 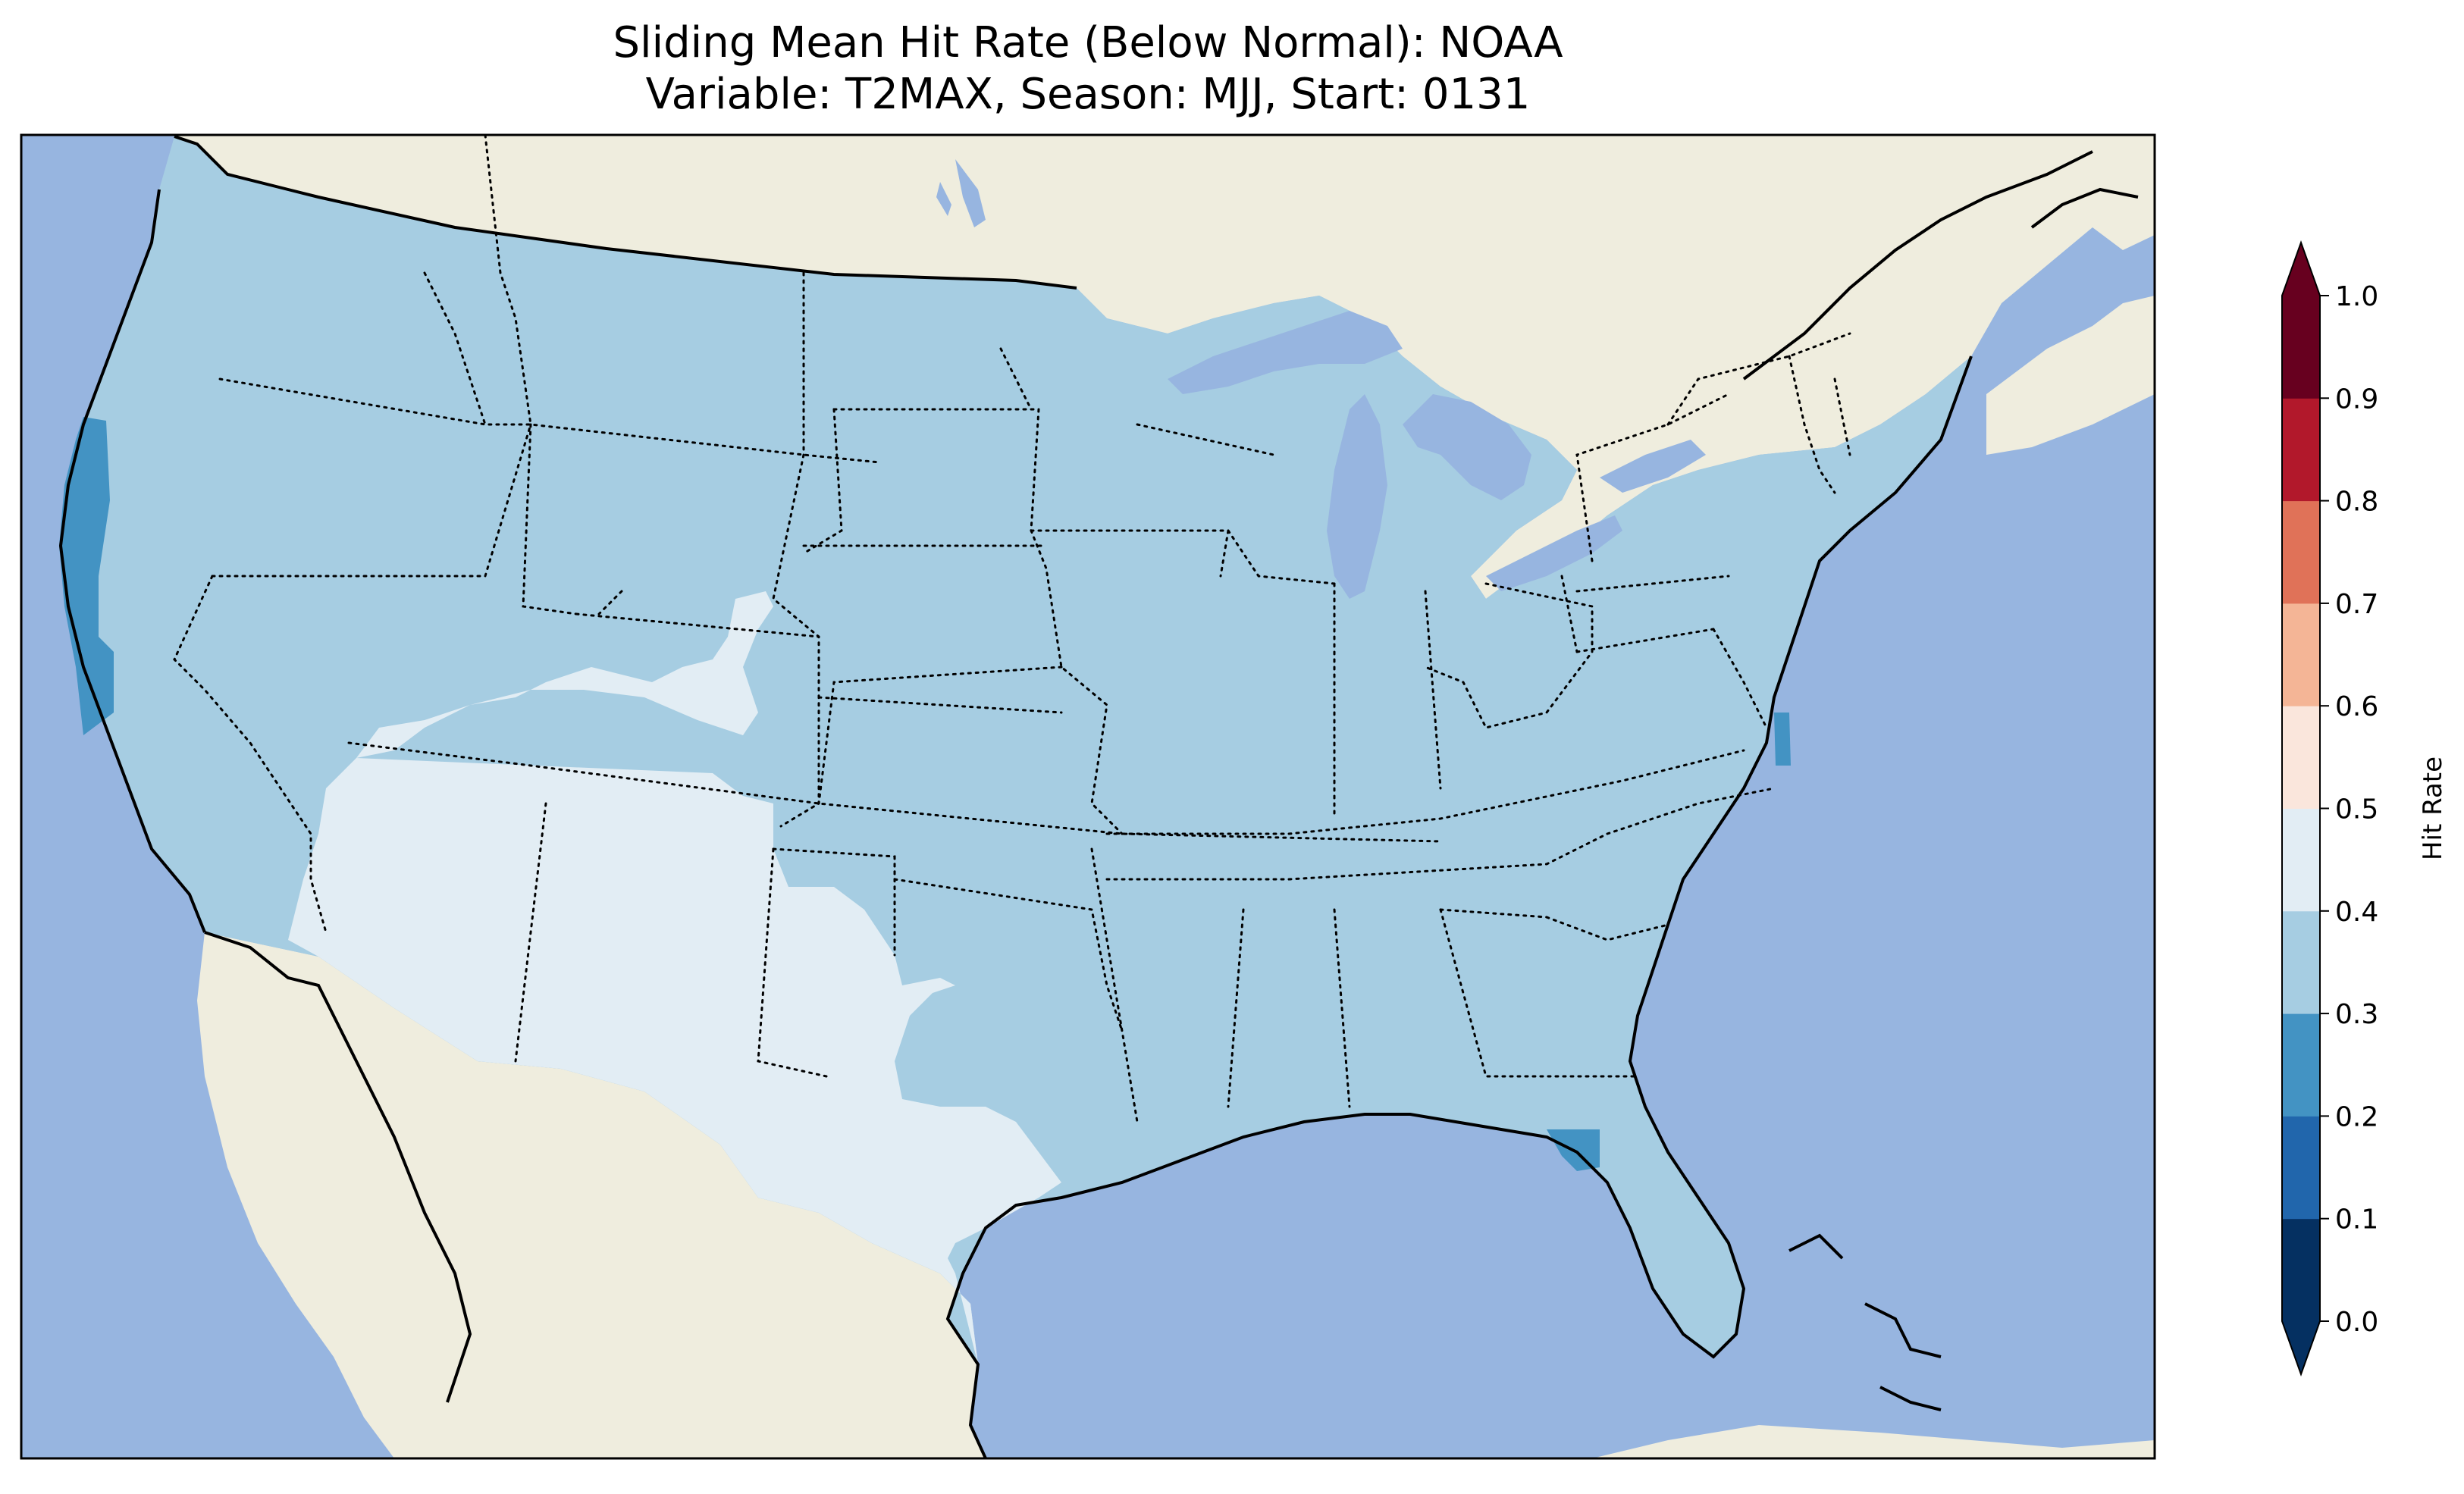 What do you see at coordinates (338, 1190) in the screenshot?
I see `baja-california-land` at bounding box center [338, 1190].